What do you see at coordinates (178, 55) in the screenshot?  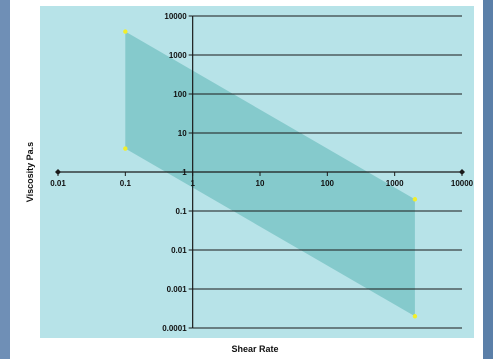 I see `y-tick-label: 1000` at bounding box center [178, 55].